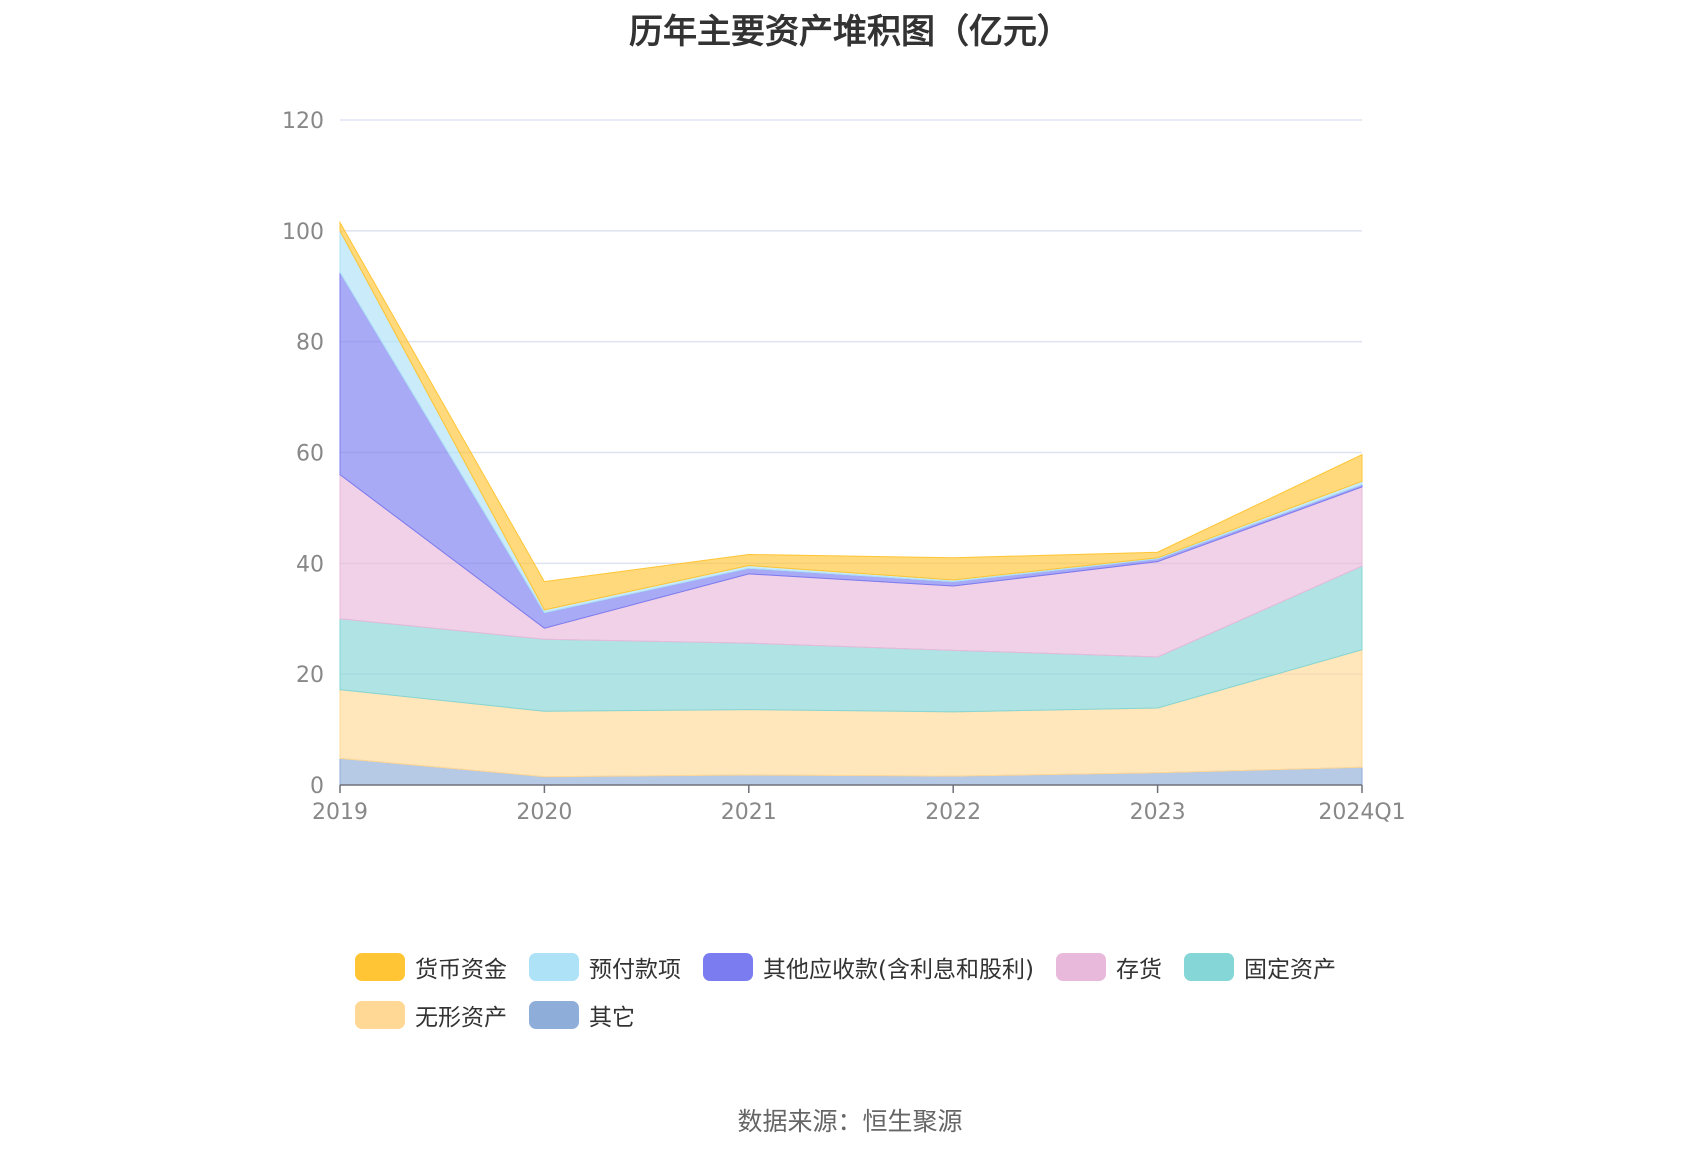 This screenshot has width=1700, height=1150. Describe the element at coordinates (859, 804) in the screenshot. I see `axes: 2019 2020 2021 2022 2023 2024Q1` at that location.